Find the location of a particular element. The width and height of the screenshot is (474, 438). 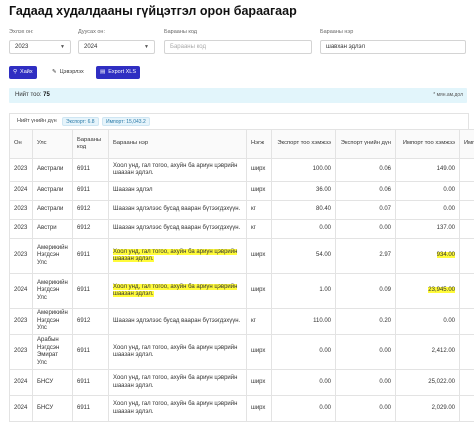

col-header-export-qty: Экспорт тоо хэмжээ is located at coordinates (303, 144).